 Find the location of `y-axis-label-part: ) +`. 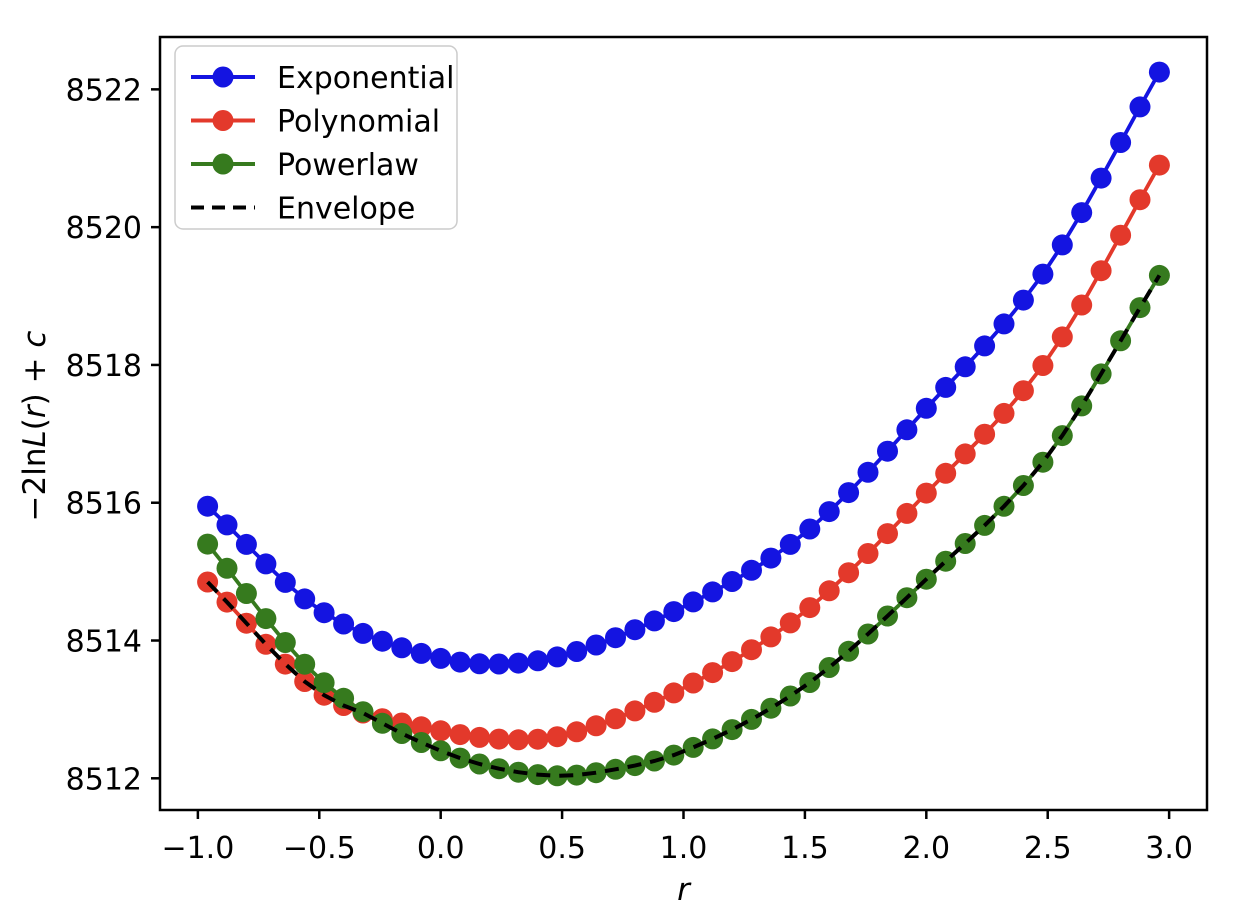

y-axis-label-part: ) + is located at coordinates (35, 376).